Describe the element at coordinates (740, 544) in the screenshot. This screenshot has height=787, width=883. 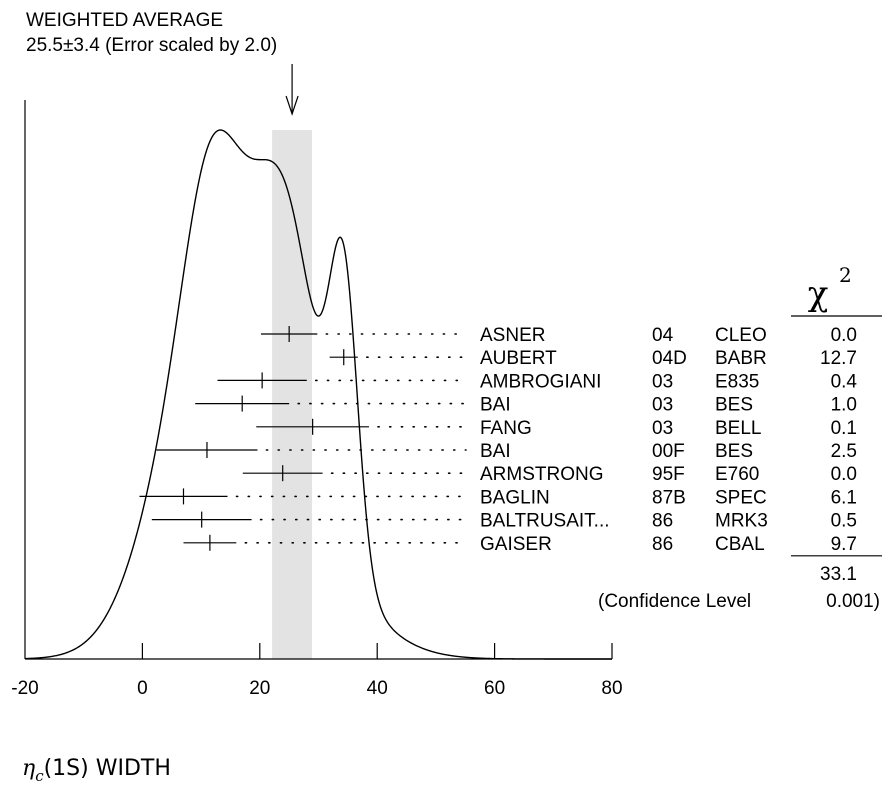
I see `measurement-experiment: CBAL` at that location.